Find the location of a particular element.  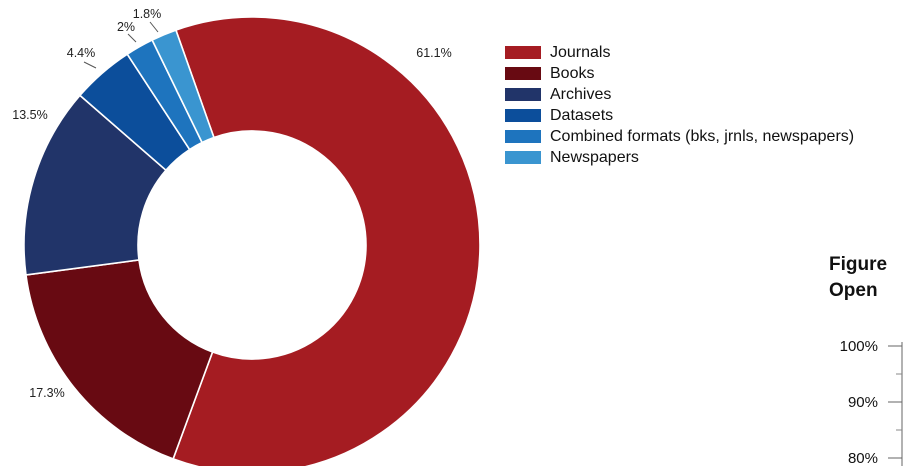

slice-percent-label: 13.5% is located at coordinates (29, 115).